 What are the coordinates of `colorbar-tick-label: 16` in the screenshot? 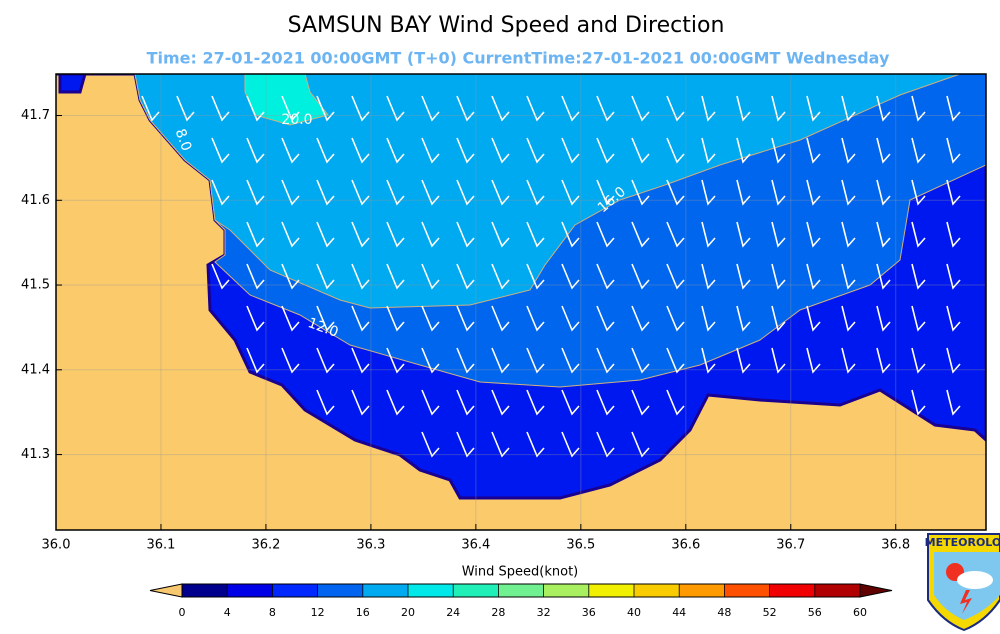 It's located at (363, 612).